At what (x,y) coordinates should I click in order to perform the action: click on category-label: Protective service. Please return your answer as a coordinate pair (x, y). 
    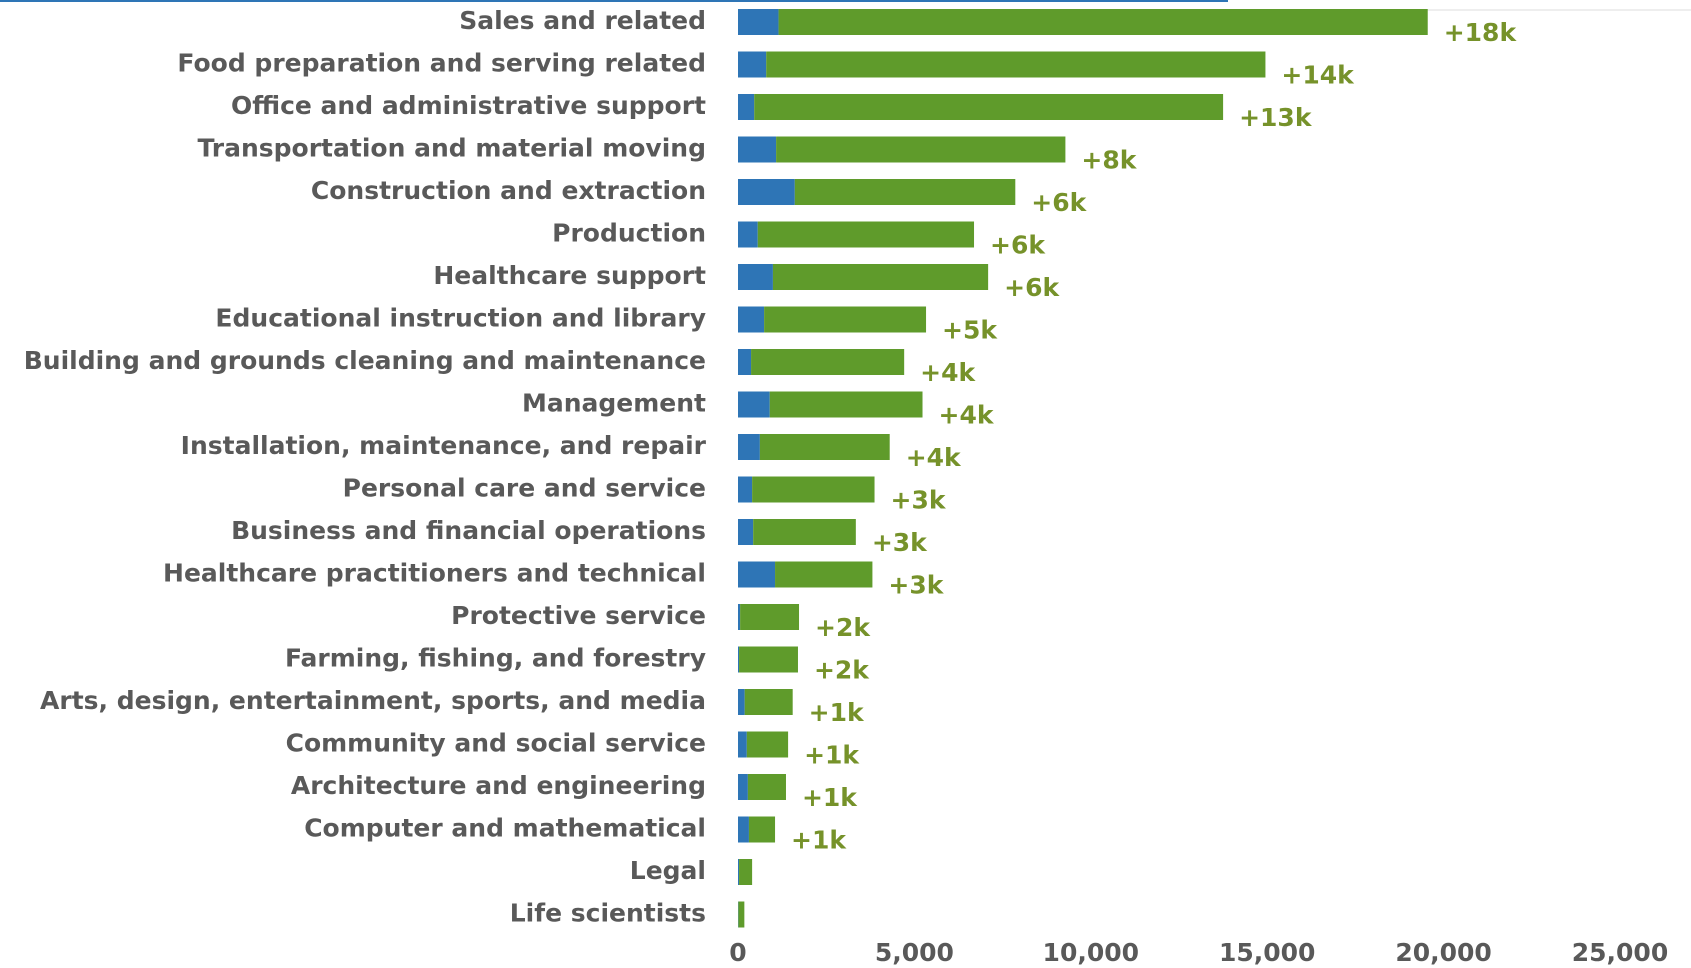
    Looking at the image, I should click on (578, 615).